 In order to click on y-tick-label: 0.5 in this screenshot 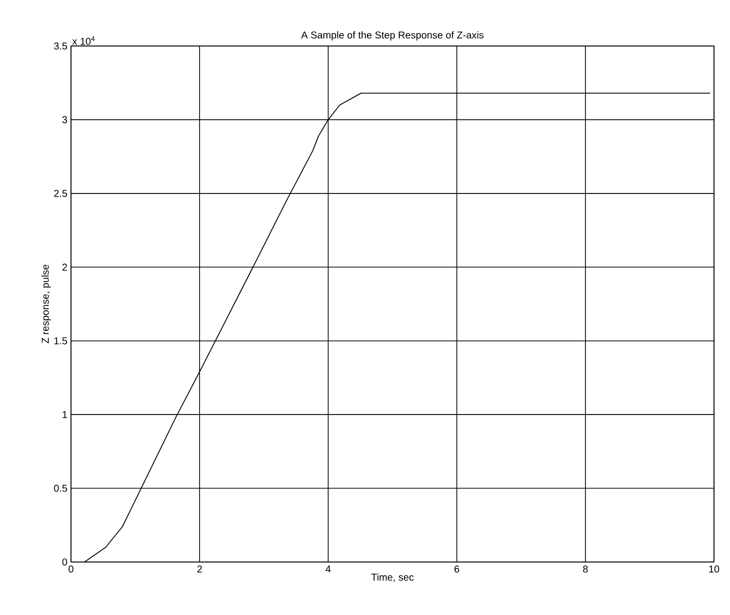, I will do `click(61, 488)`.